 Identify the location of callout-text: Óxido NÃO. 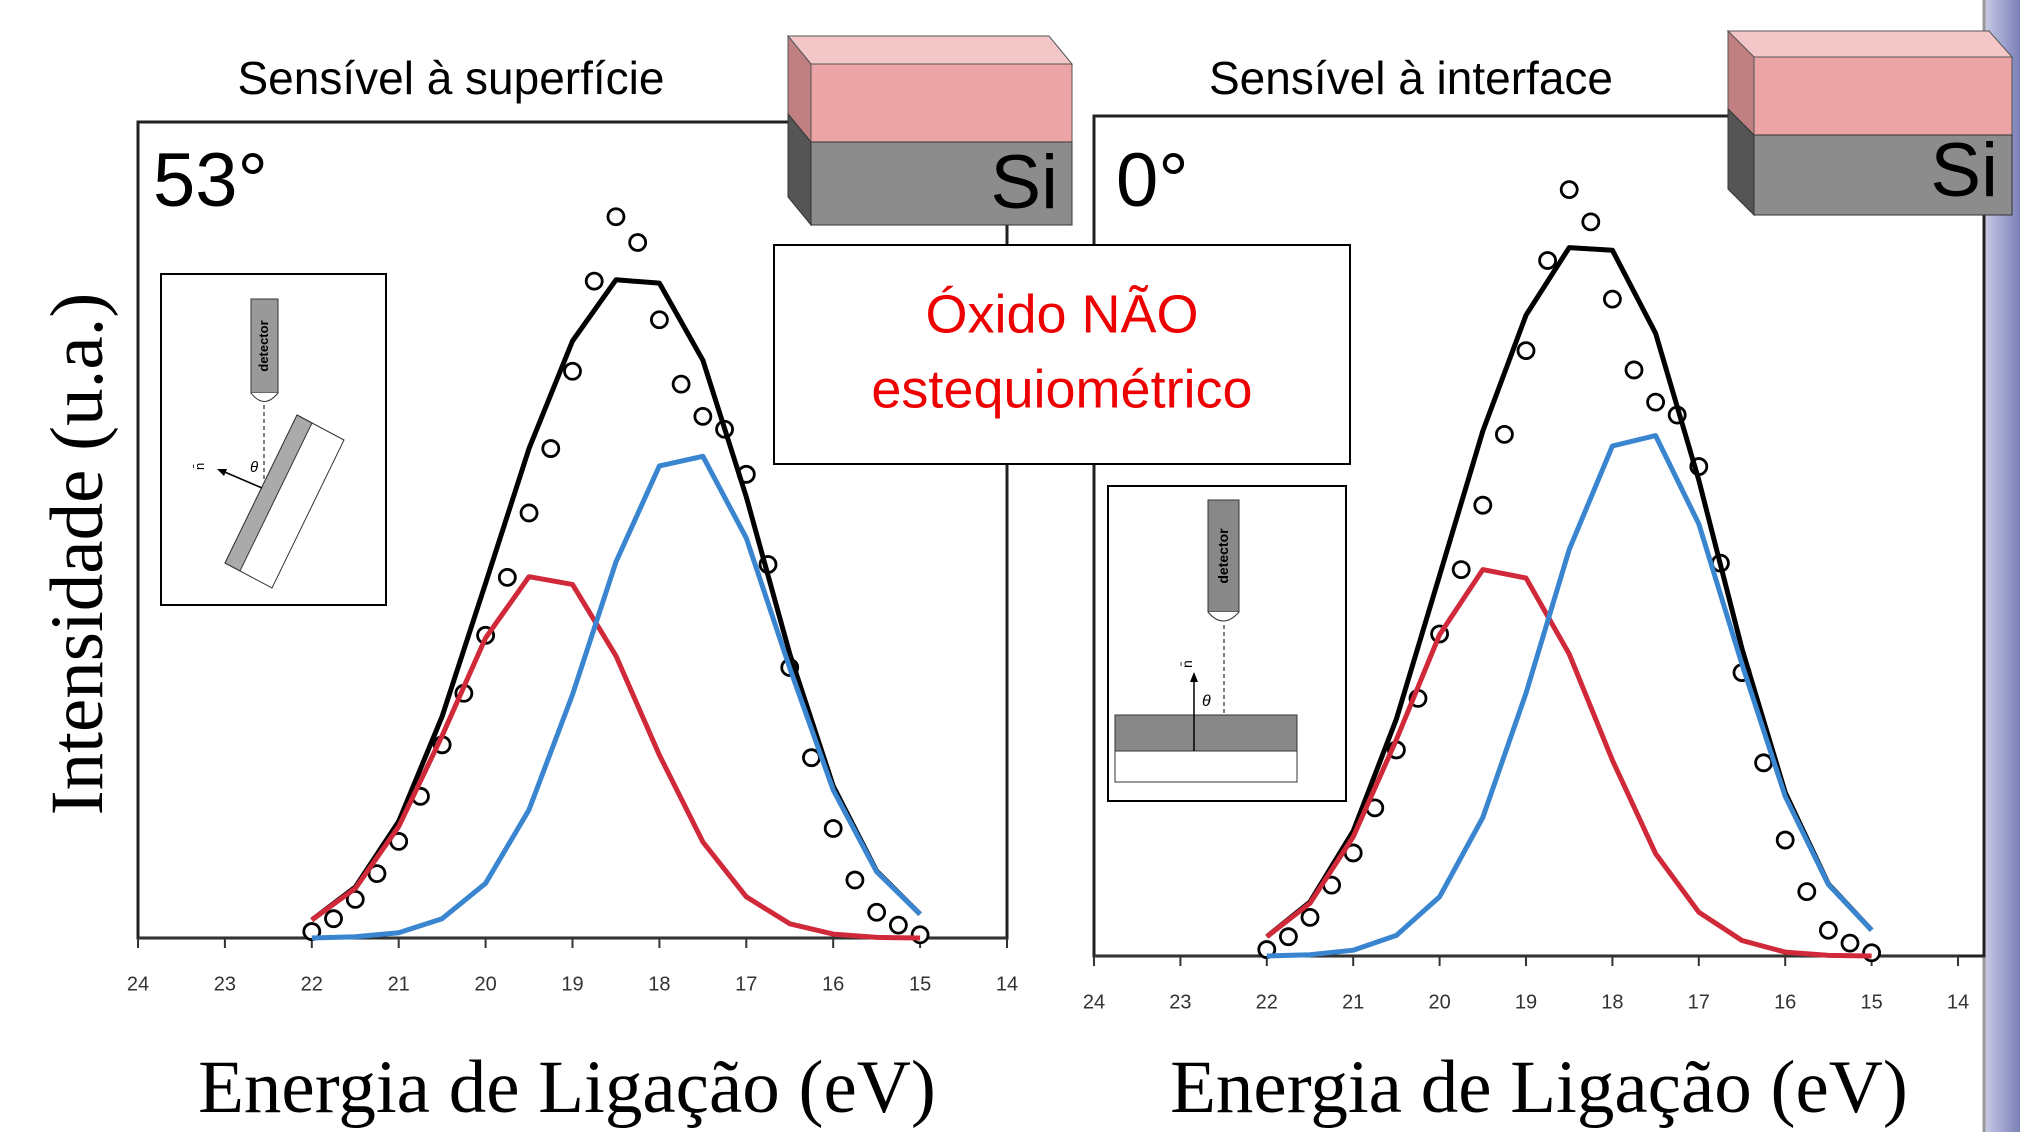
(1061, 314).